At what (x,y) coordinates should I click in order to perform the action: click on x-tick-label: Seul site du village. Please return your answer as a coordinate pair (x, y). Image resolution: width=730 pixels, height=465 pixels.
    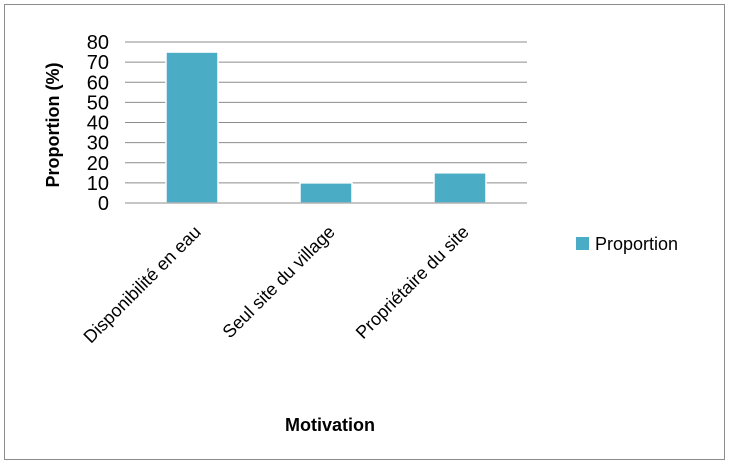
    Looking at the image, I should click on (279, 282).